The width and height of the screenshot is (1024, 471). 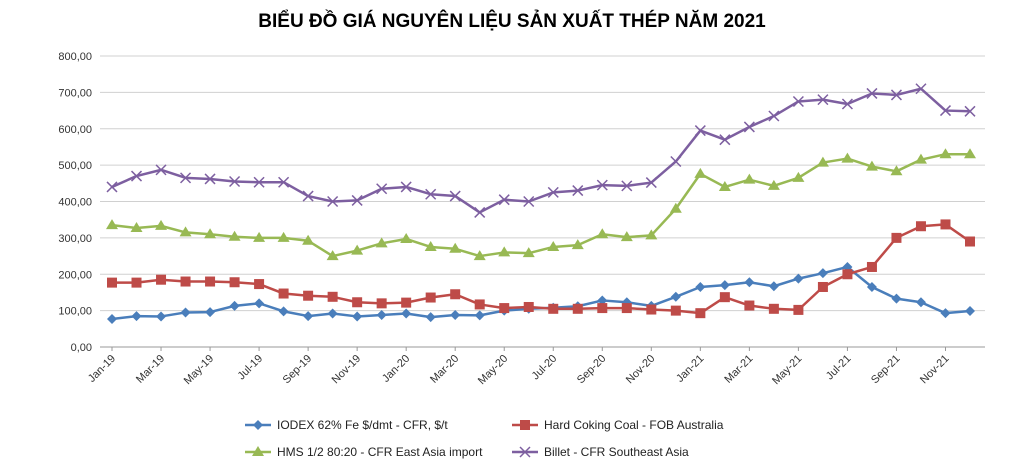 I want to click on x-tick-label: Nov-19, so click(x=347, y=370).